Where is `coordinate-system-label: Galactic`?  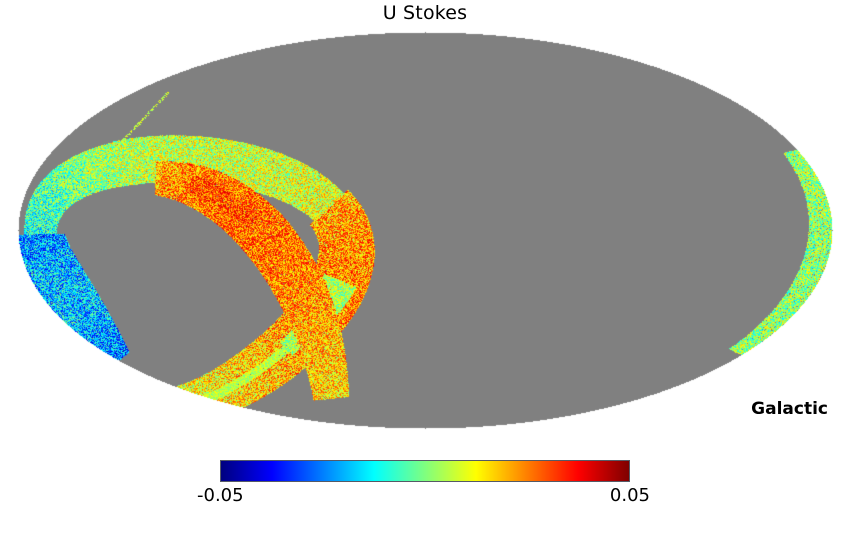
coordinate-system-label: Galactic is located at coordinates (789, 409).